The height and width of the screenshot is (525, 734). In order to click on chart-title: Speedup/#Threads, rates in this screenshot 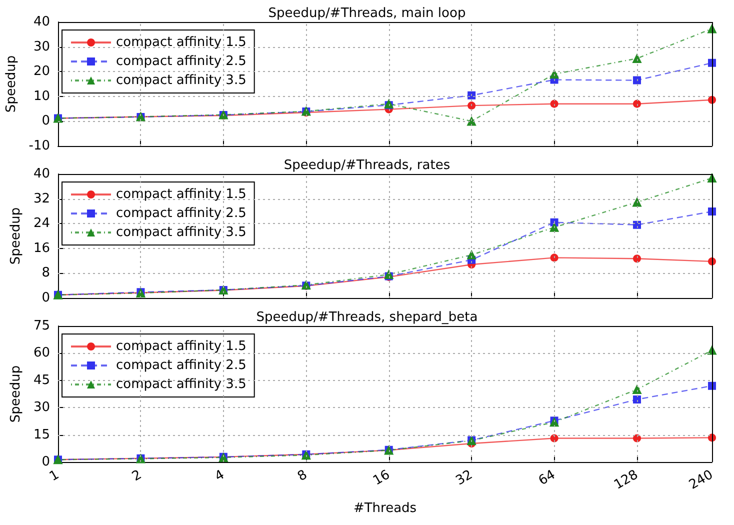, I will do `click(367, 165)`.